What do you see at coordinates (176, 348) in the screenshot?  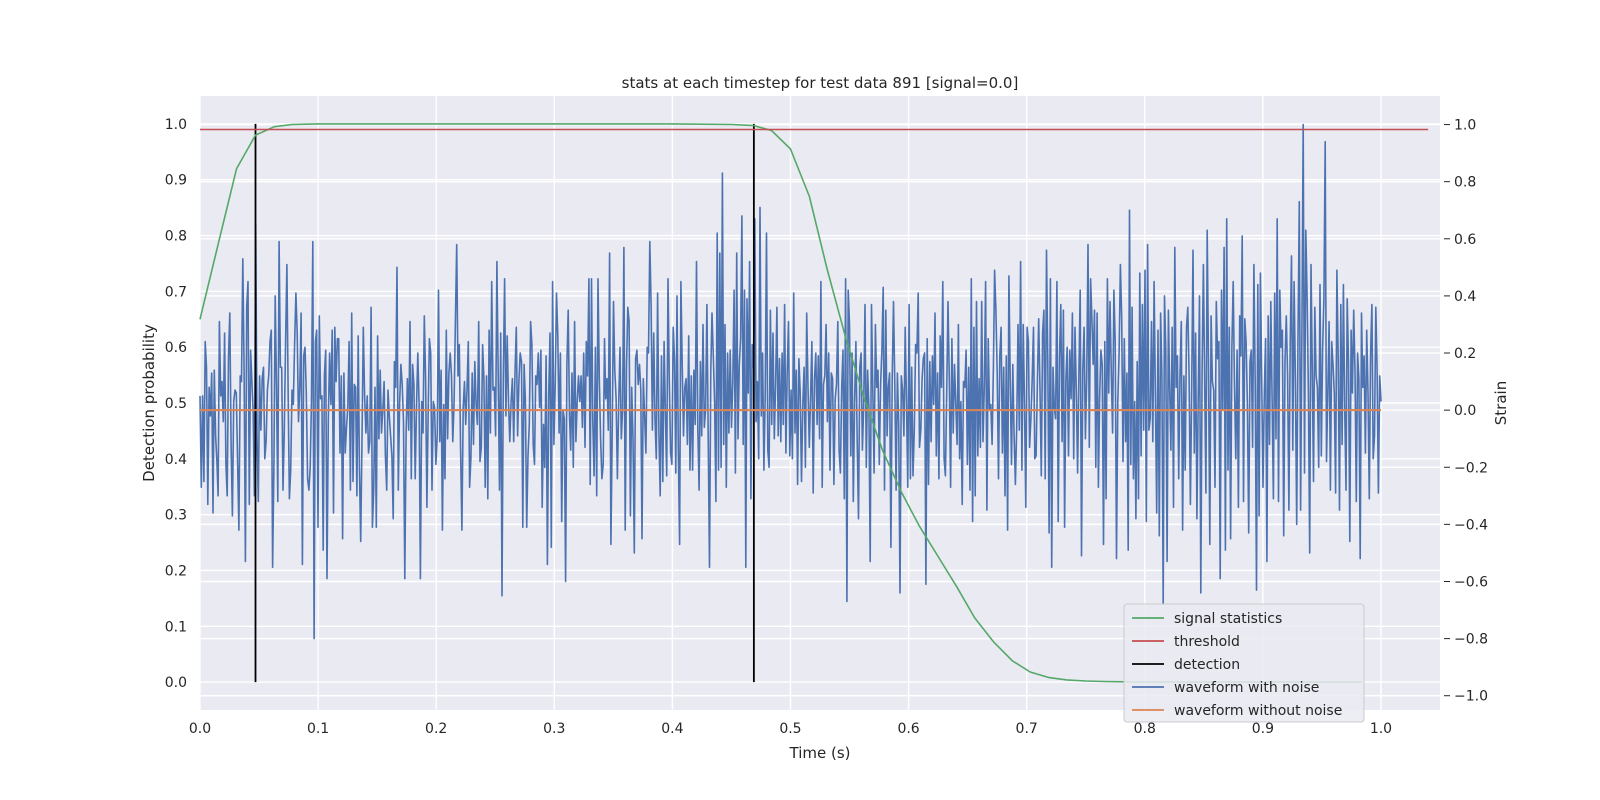 I see `y-tick-label: 0.6` at bounding box center [176, 348].